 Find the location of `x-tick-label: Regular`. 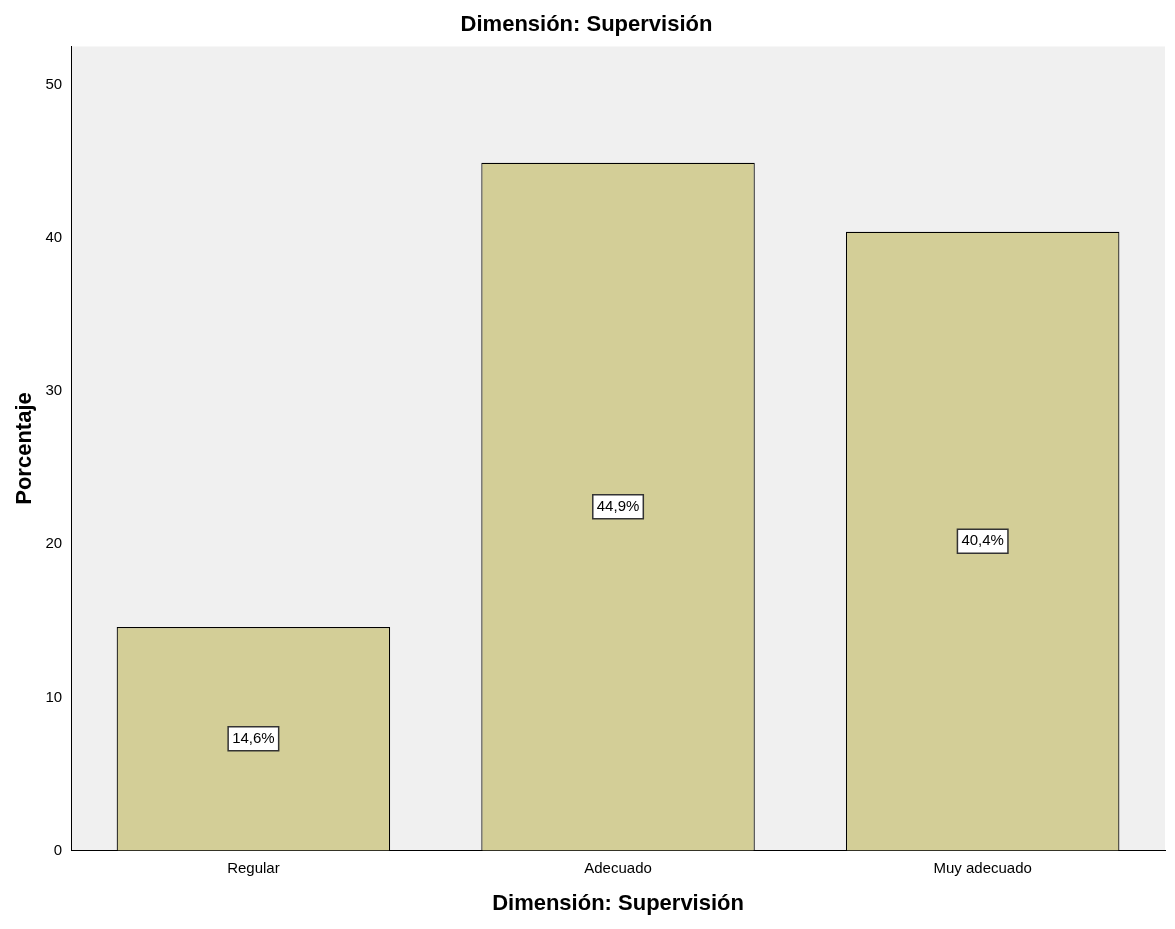

x-tick-label: Regular is located at coordinates (253, 867).